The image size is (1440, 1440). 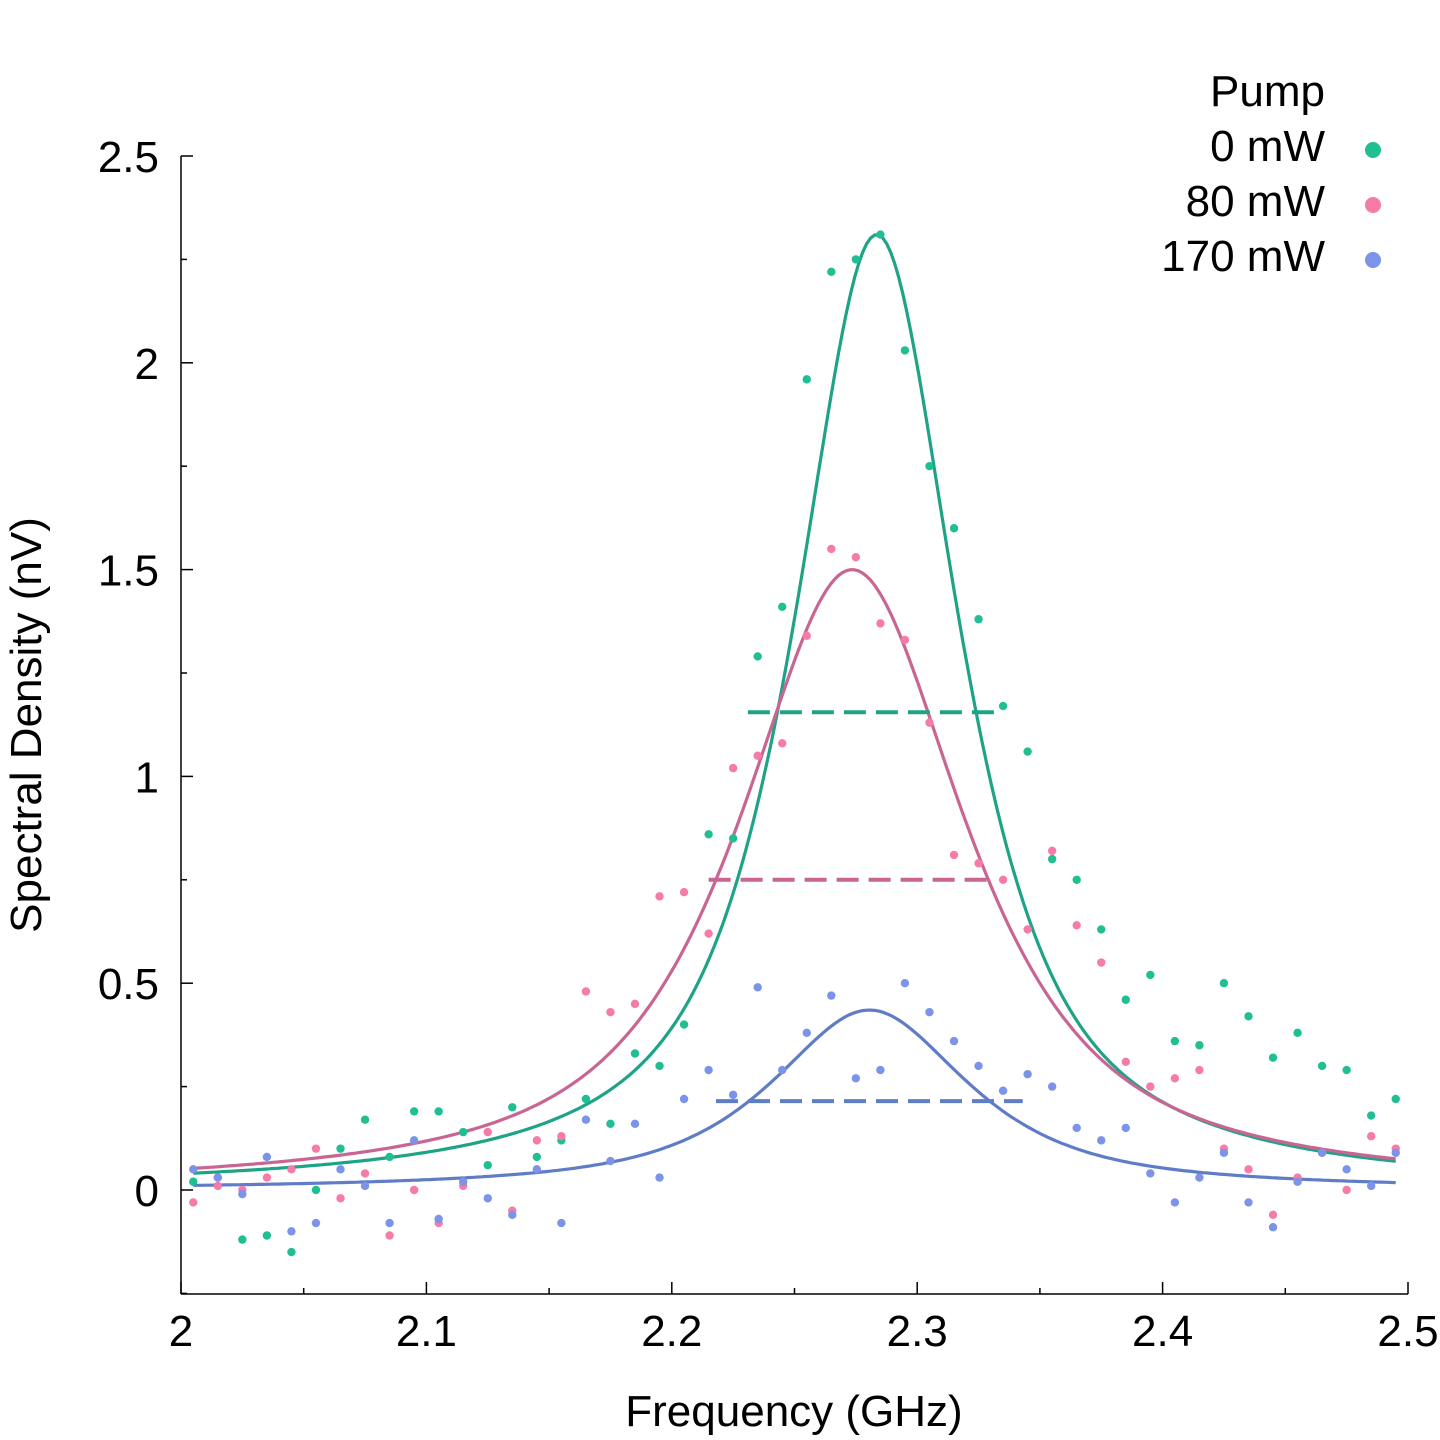 What do you see at coordinates (1267, 91) in the screenshot?
I see `legend-title: Pump` at bounding box center [1267, 91].